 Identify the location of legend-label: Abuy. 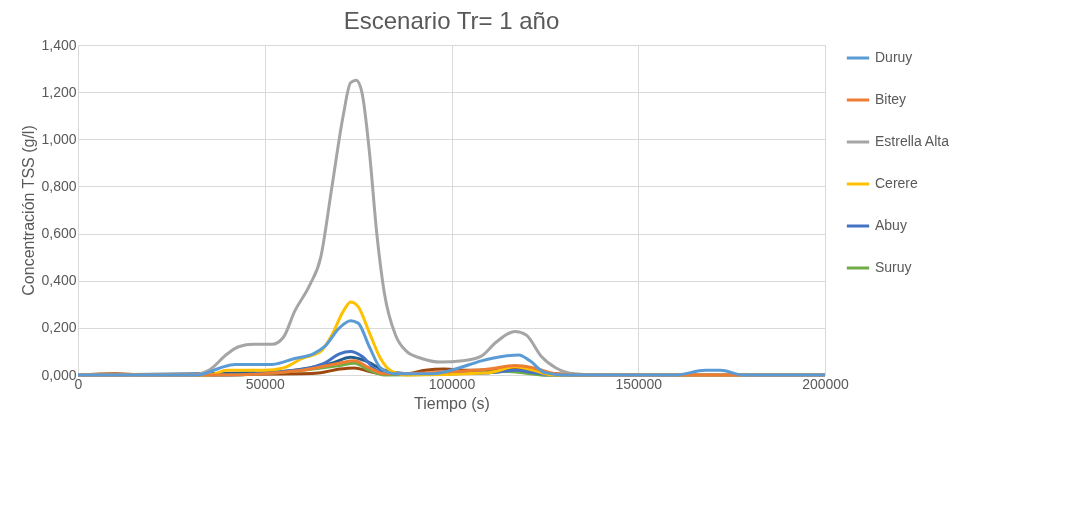
(891, 225).